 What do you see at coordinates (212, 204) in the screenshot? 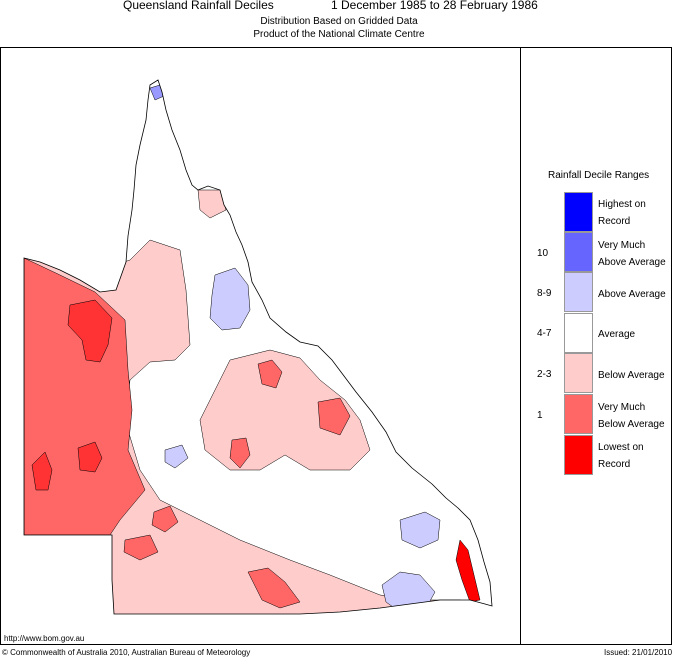
I see `below-average-region-north` at bounding box center [212, 204].